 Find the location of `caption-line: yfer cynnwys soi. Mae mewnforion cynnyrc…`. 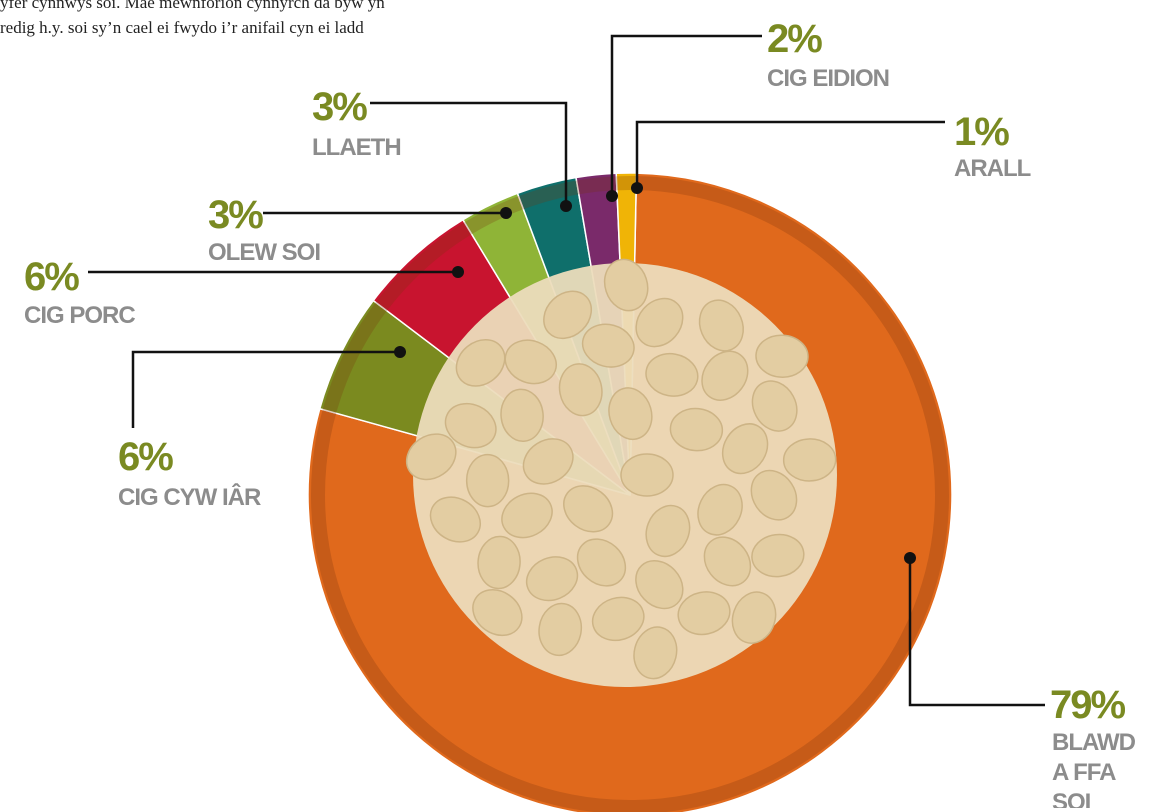

caption-line: yfer cynnwys soi. Mae mewnforion cynnyrc… is located at coordinates (192, 6).